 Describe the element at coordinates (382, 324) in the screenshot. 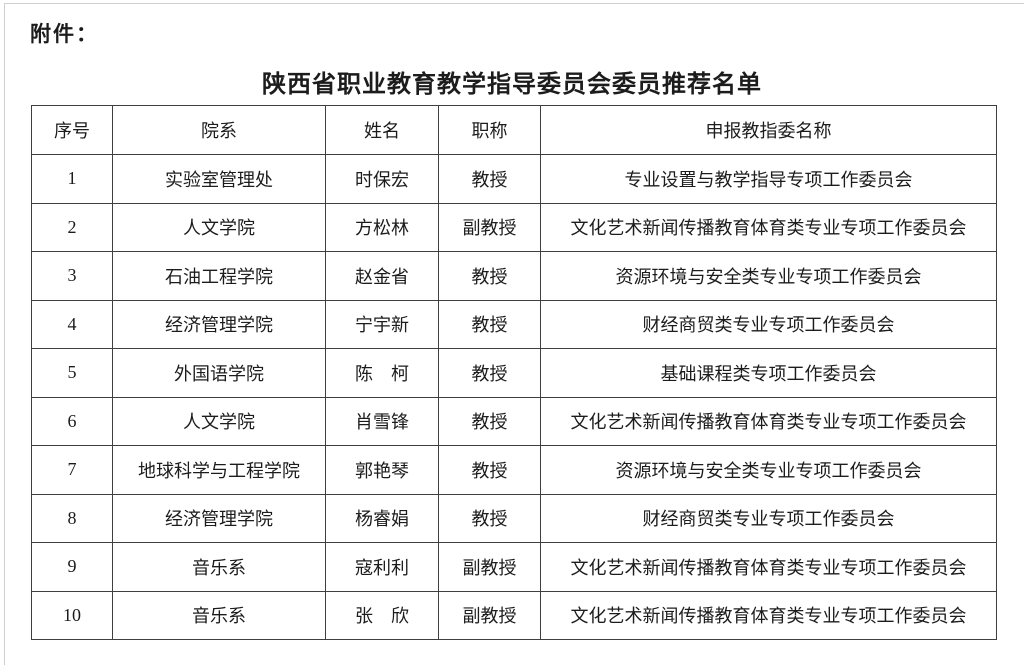

I see `table-cell: 宁宇新` at that location.